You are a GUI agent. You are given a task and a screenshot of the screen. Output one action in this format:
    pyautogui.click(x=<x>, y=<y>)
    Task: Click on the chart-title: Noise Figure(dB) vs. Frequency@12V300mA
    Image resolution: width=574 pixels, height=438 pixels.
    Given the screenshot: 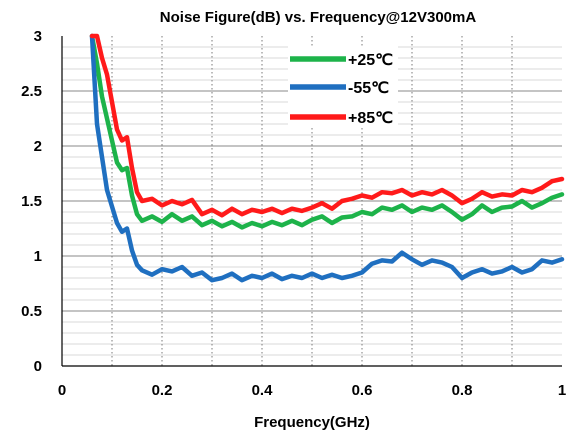 What is the action you would take?
    pyautogui.click(x=318, y=17)
    